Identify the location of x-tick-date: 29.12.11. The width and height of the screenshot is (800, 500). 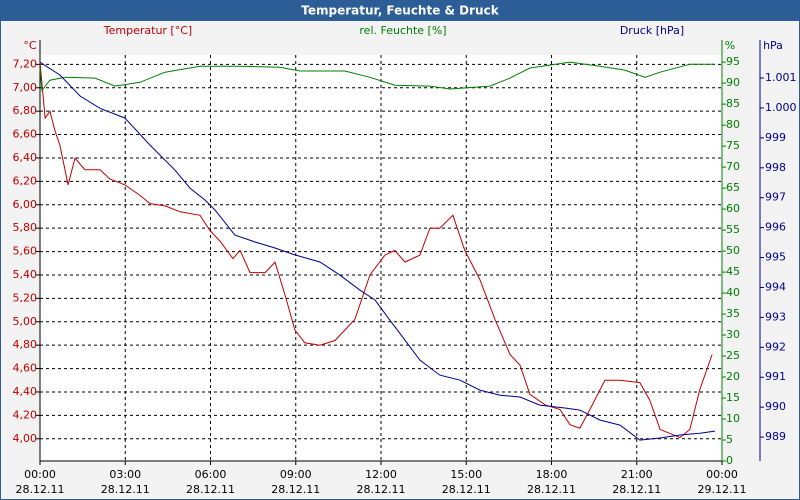
(722, 489).